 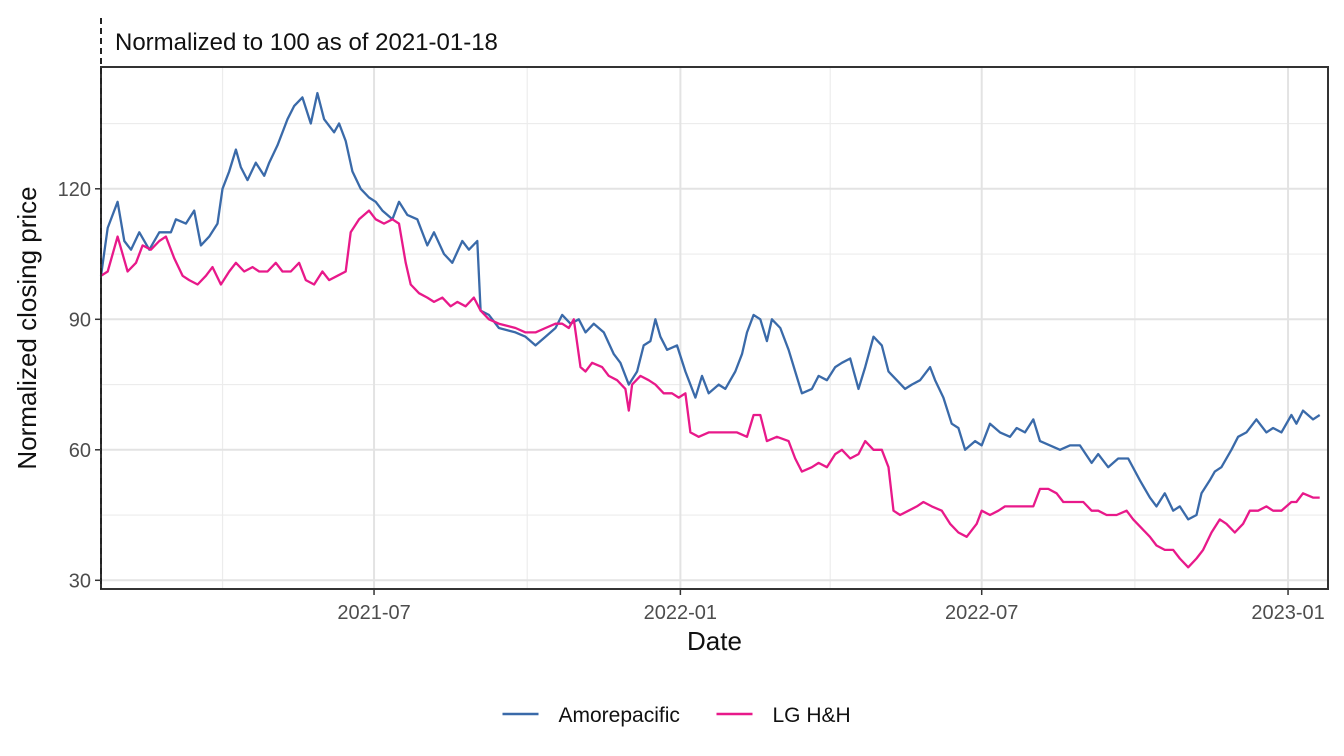 I want to click on x-tick-label: 2022-07, so click(x=981, y=613).